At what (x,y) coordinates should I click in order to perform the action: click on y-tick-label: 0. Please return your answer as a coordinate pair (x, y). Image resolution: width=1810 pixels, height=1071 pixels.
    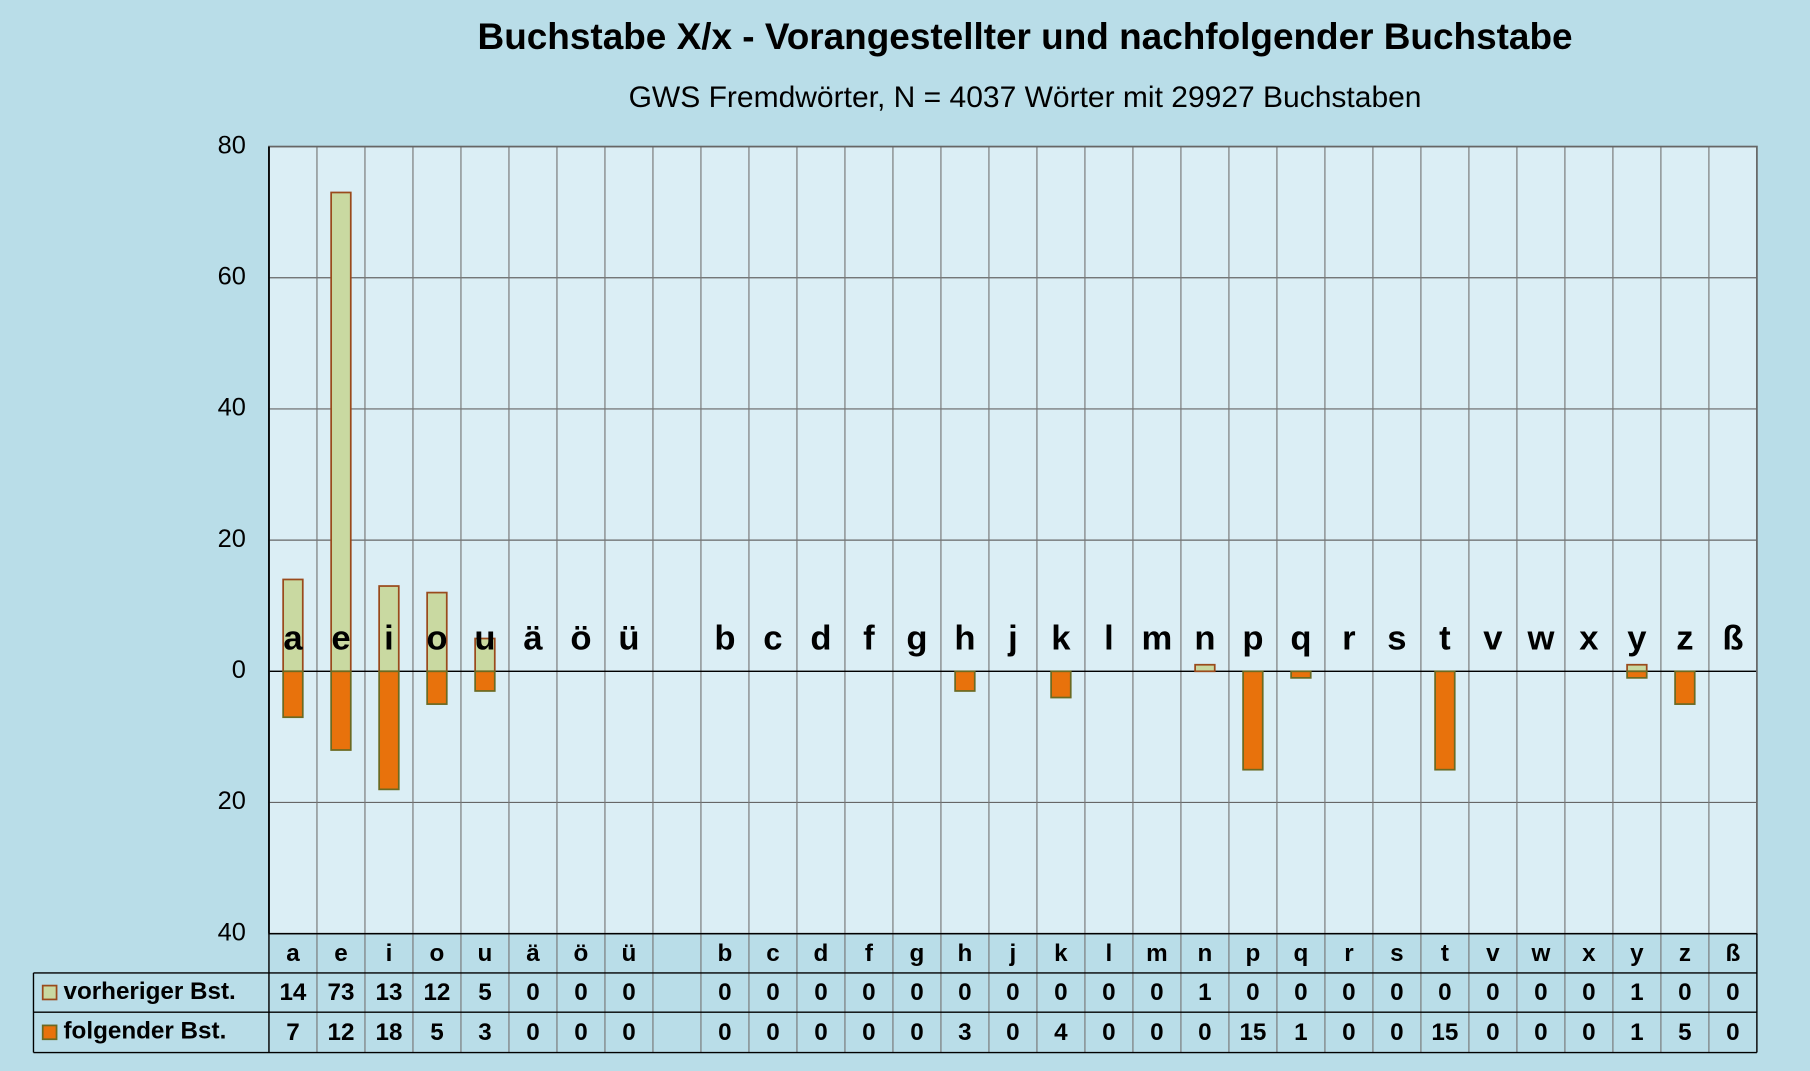
    Looking at the image, I should click on (239, 670).